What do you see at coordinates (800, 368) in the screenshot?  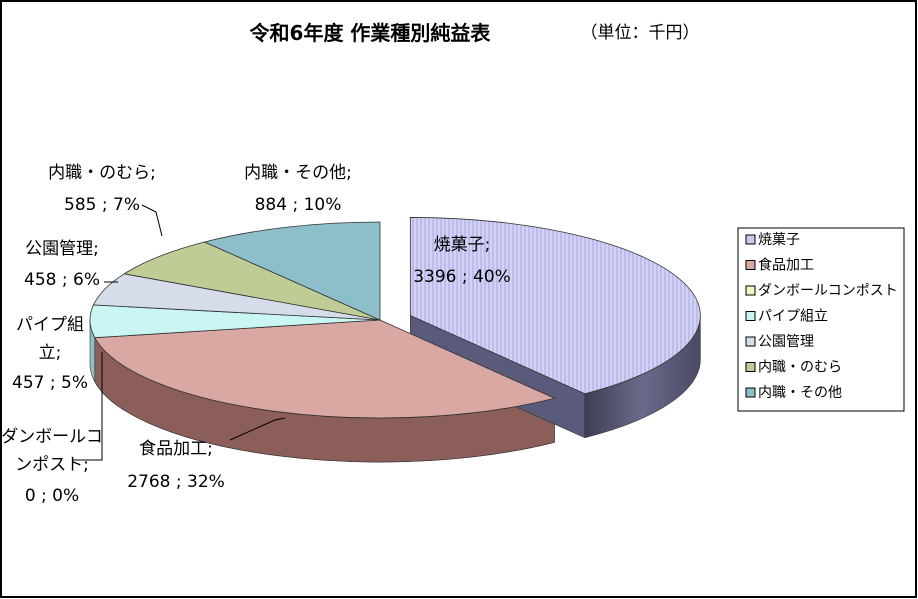 I see `legend-label-5: 内職・のむら` at bounding box center [800, 368].